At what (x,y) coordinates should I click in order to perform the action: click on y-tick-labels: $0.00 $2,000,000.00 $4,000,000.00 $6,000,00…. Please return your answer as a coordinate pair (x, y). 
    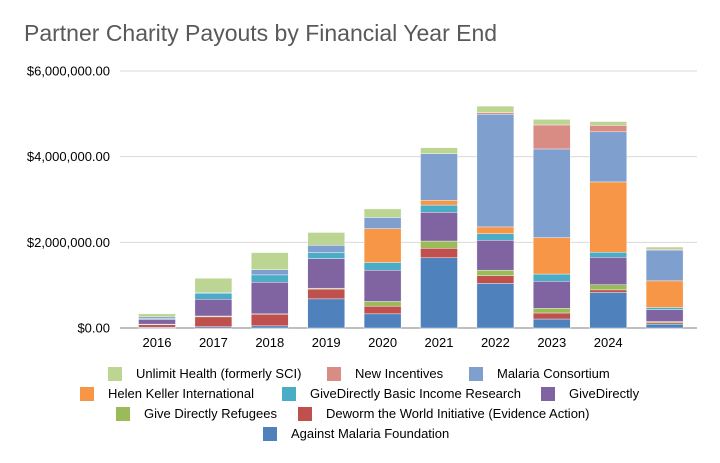
    Looking at the image, I should click on (68, 200).